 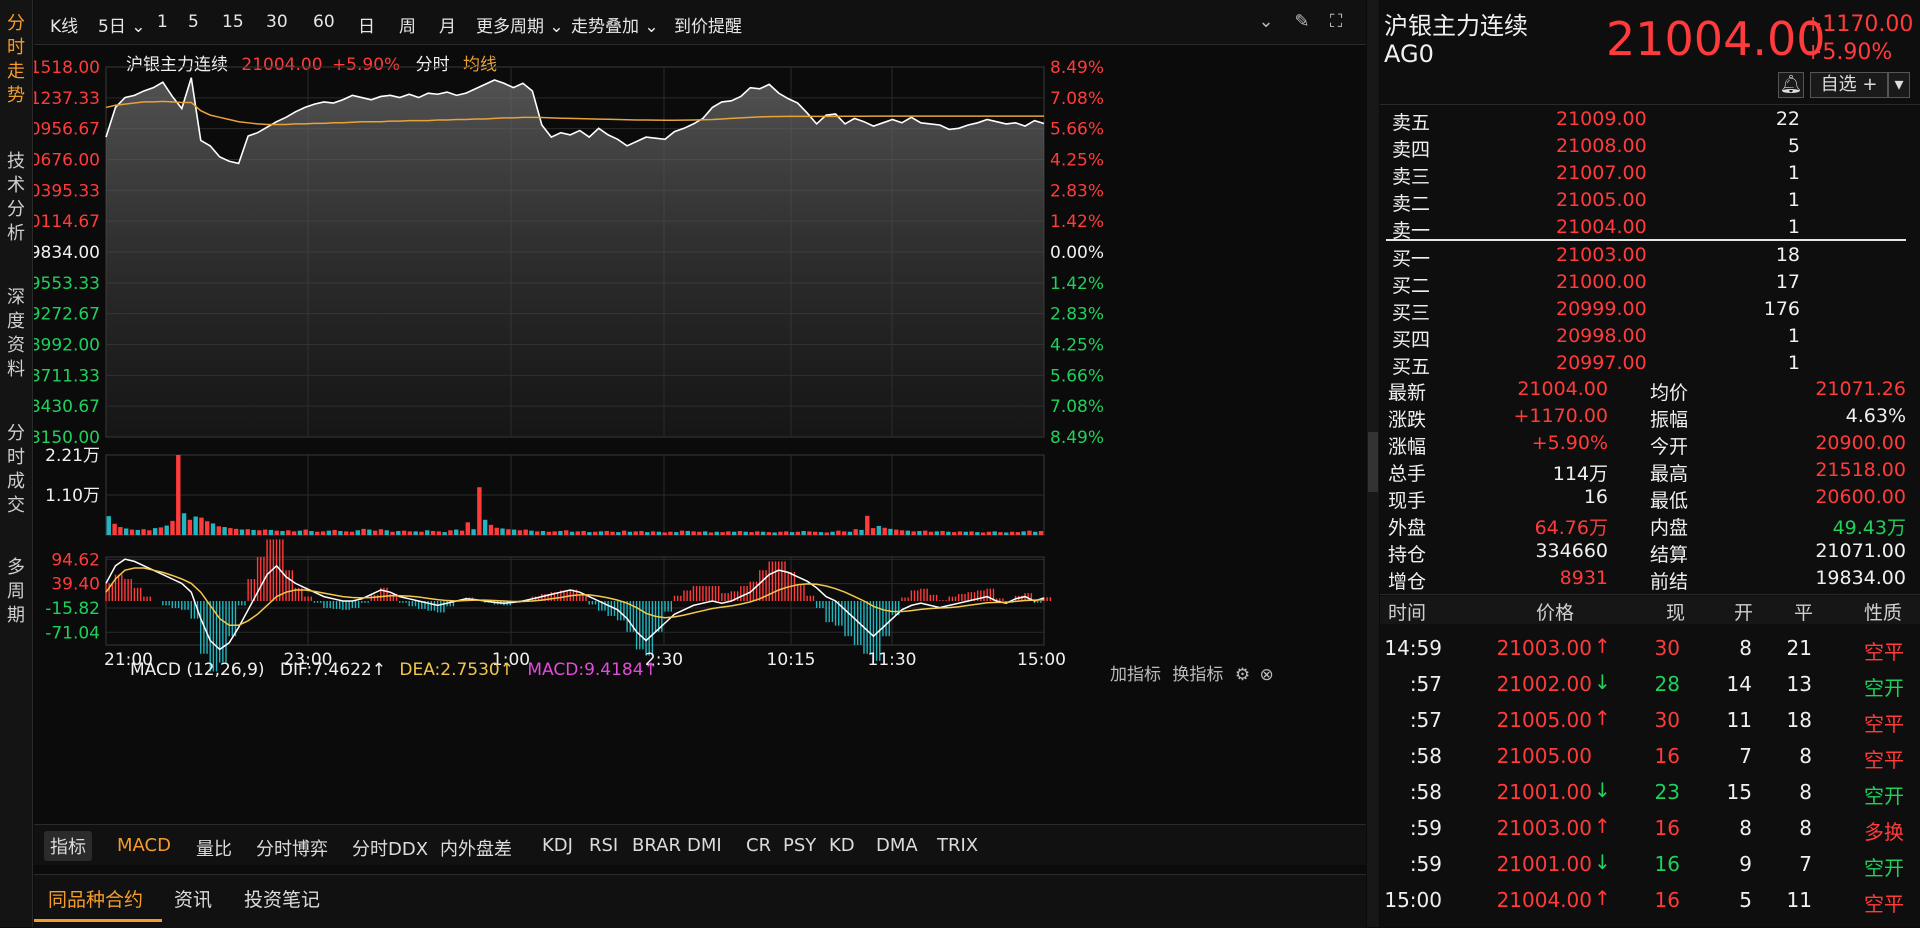 What do you see at coordinates (842, 845) in the screenshot?
I see `indicator-tab-kd: KD` at bounding box center [842, 845].